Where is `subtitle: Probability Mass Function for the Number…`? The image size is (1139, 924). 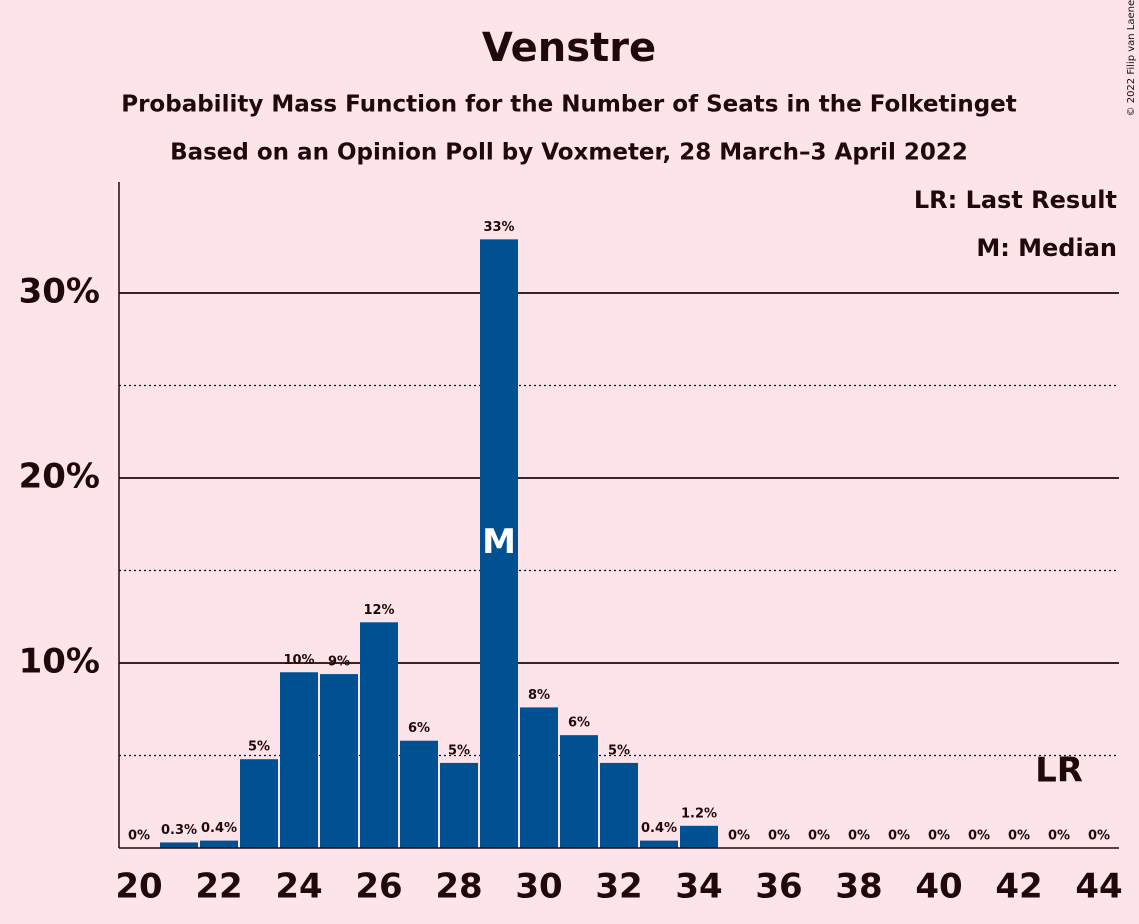
subtitle: Probability Mass Function for the Number… is located at coordinates (569, 105).